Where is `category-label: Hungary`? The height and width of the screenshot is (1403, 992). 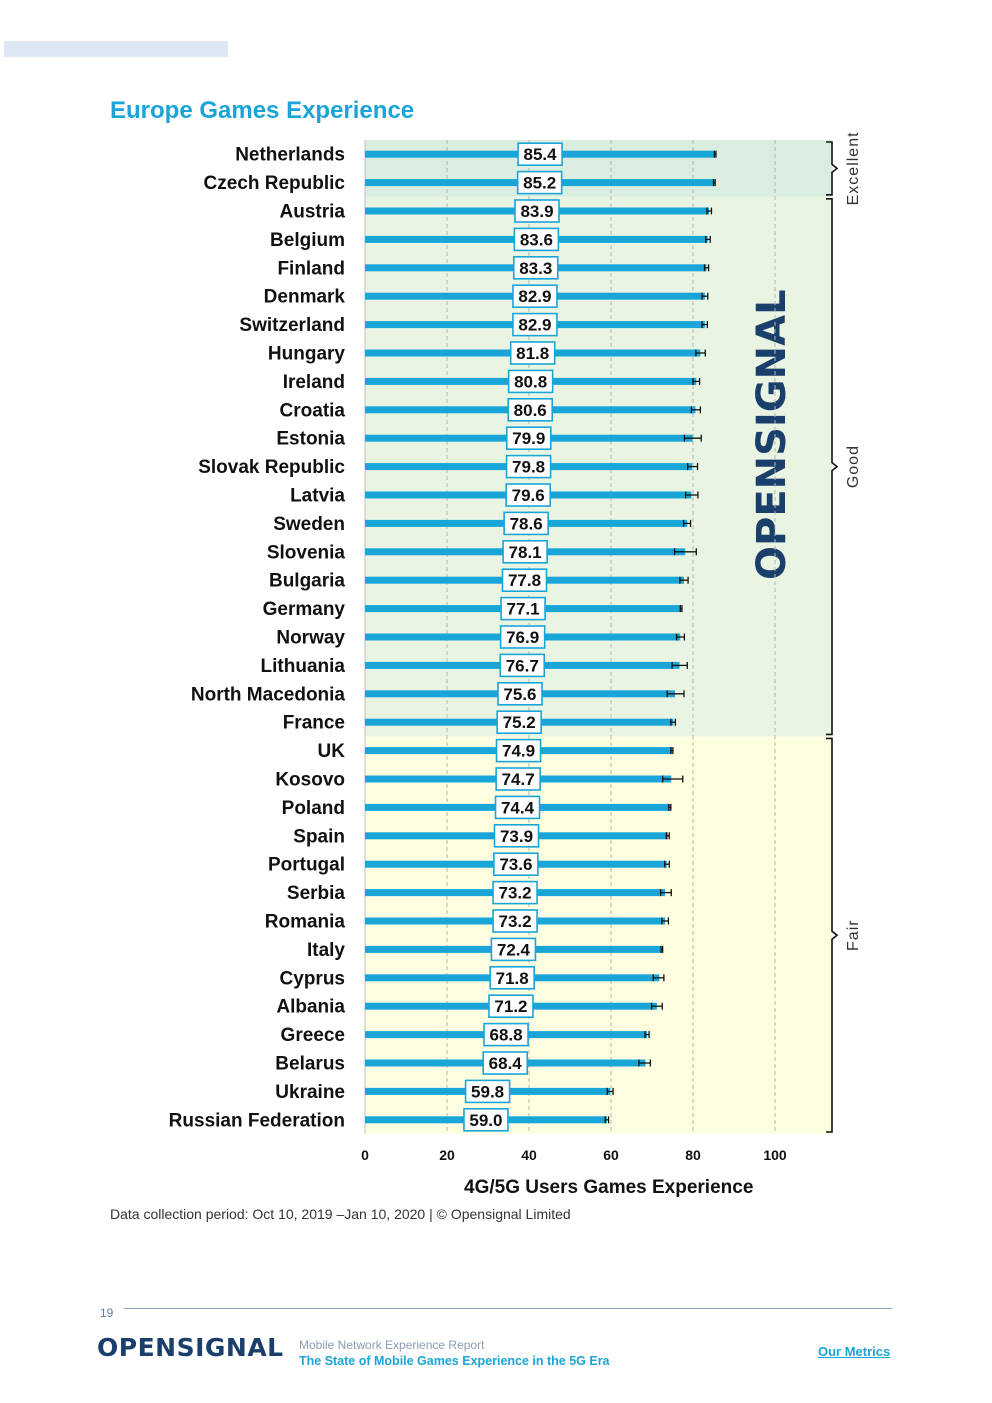 category-label: Hungary is located at coordinates (307, 354).